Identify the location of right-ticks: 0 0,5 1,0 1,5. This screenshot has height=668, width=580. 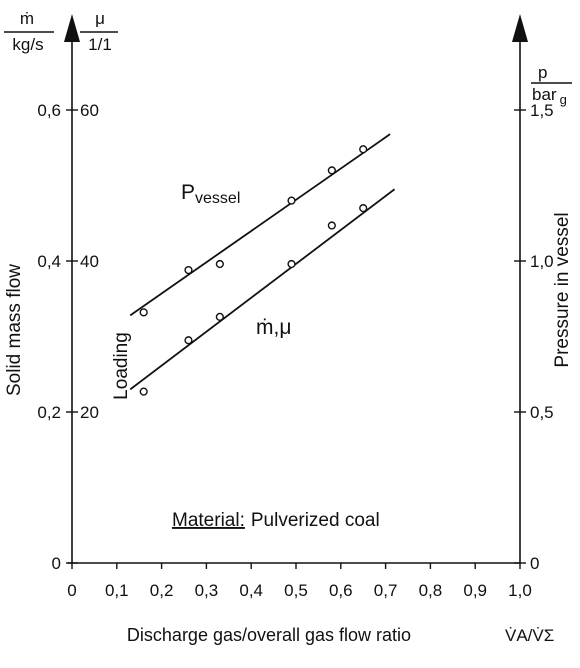
(534, 337).